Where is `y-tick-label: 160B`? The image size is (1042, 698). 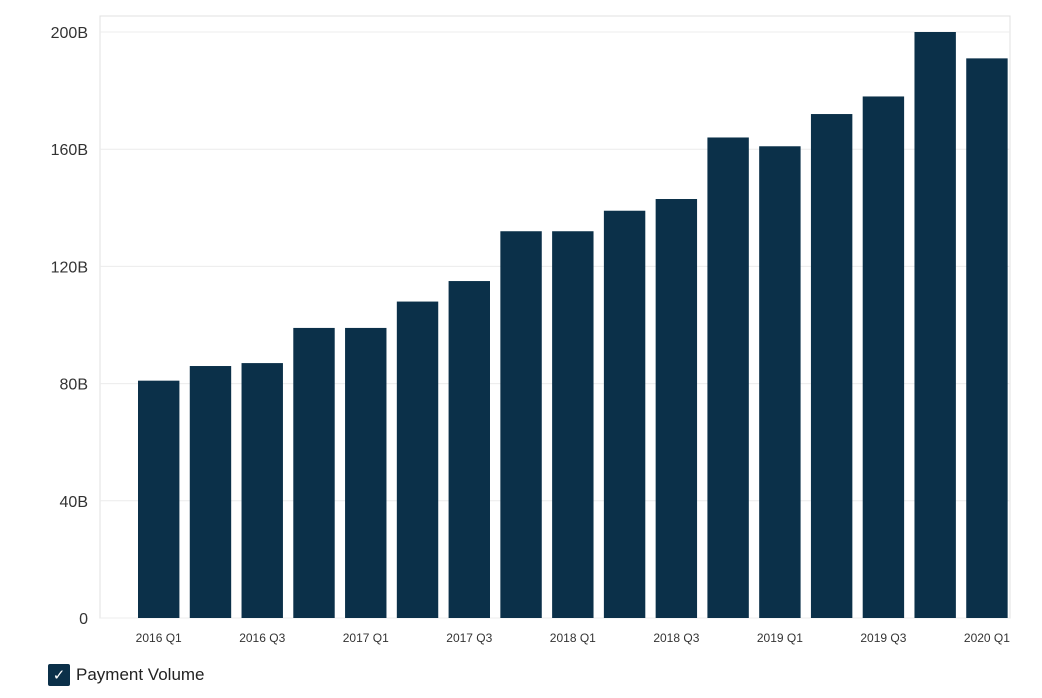
y-tick-label: 160B is located at coordinates (69, 150).